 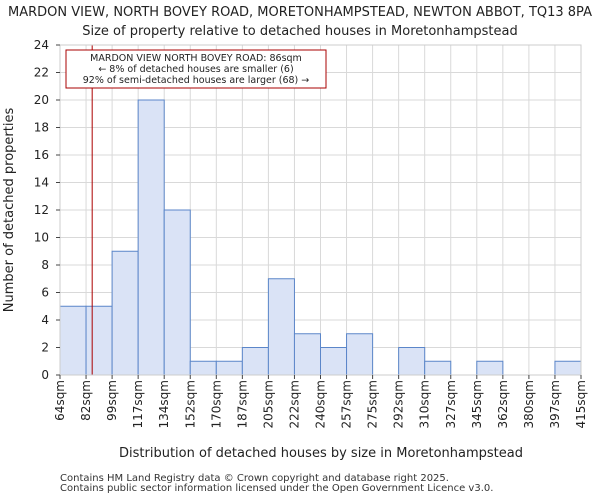 I want to click on x-tick-label: 134sqm, so click(x=164, y=404).